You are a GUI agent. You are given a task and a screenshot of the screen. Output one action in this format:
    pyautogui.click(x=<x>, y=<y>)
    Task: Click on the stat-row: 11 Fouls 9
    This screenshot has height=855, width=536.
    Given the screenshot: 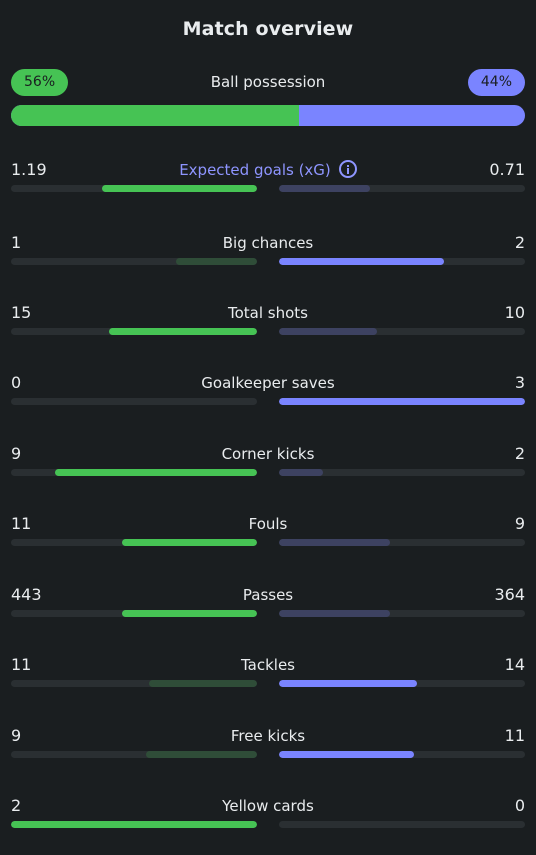 What is the action you would take?
    pyautogui.click(x=268, y=539)
    